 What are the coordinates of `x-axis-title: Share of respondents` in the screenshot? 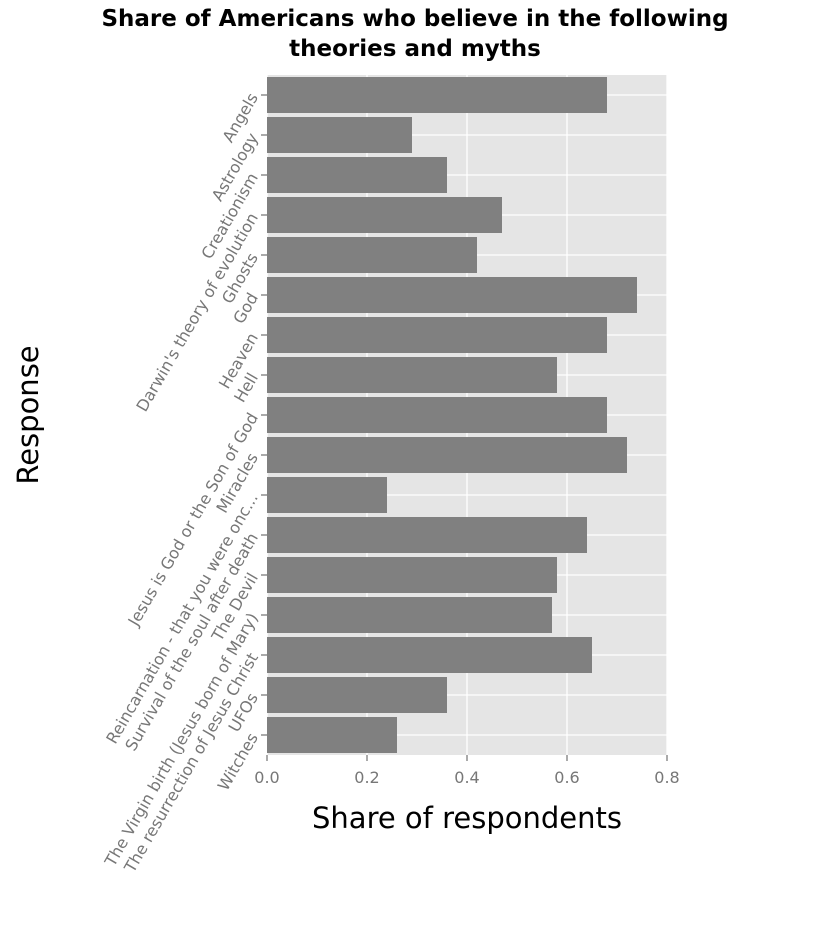 It's located at (467, 818).